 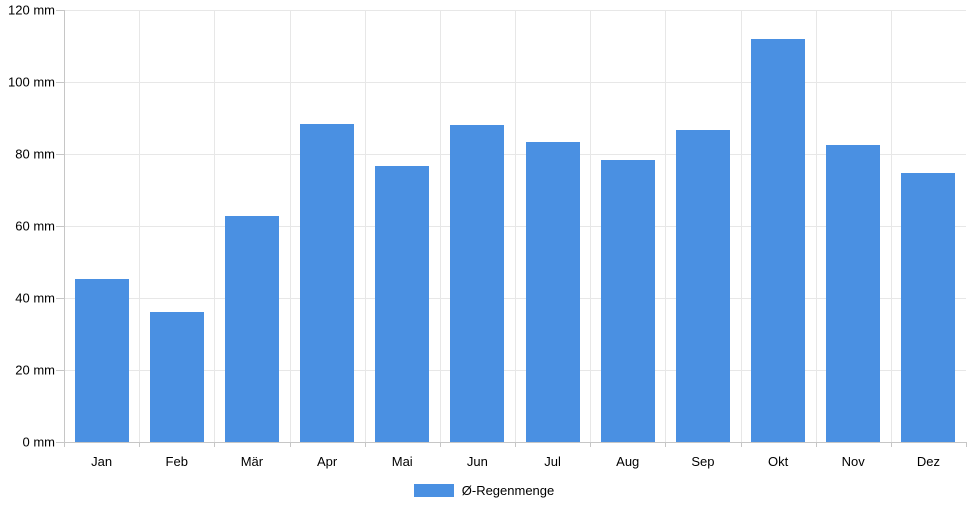 What do you see at coordinates (402, 461) in the screenshot?
I see `x-tick-label: Mai` at bounding box center [402, 461].